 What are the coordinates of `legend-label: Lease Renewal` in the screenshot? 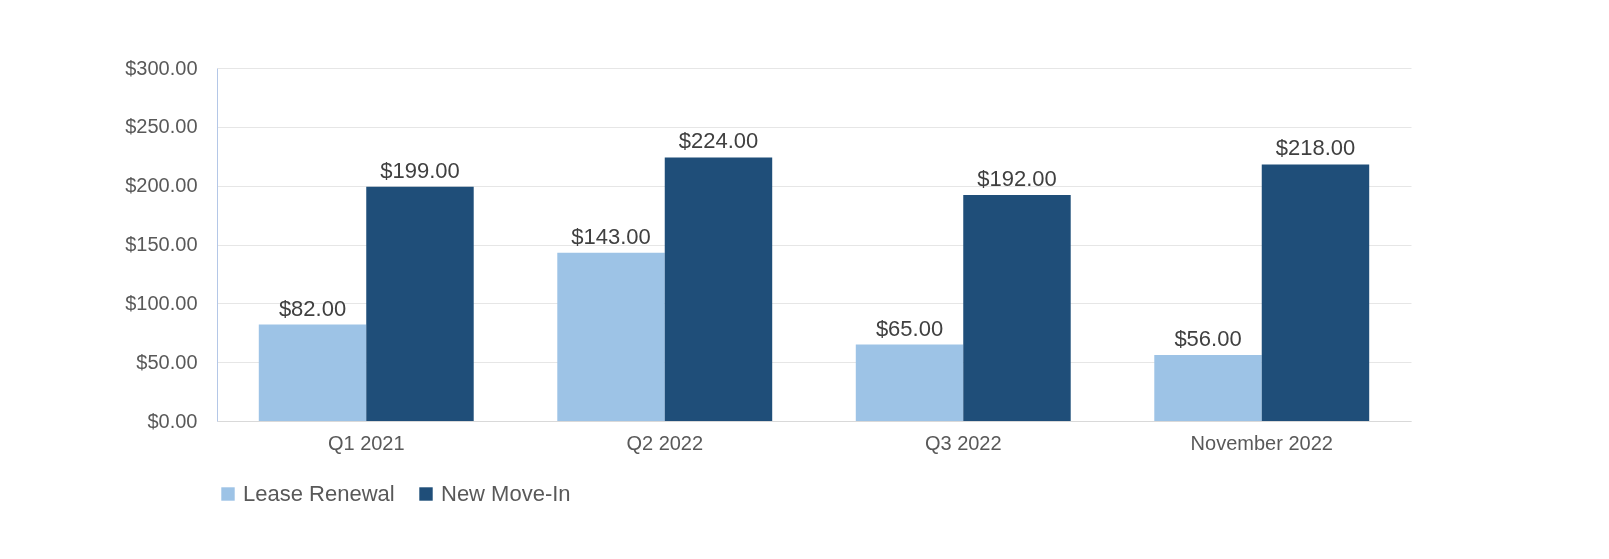 It's located at (319, 493).